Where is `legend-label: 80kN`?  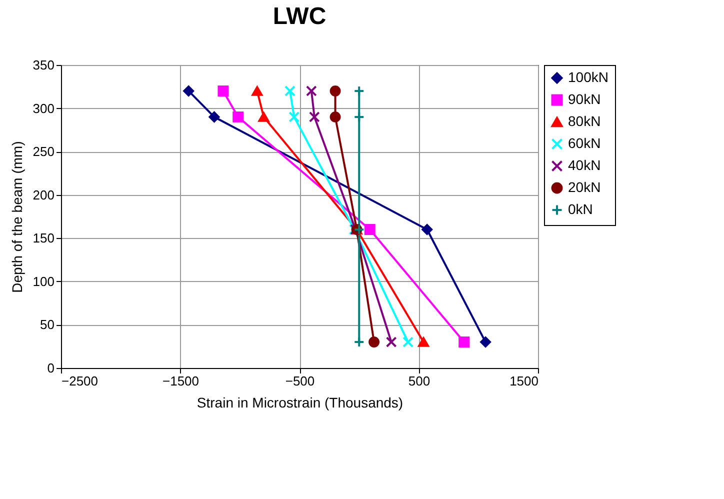
legend-label: 80kN is located at coordinates (584, 121).